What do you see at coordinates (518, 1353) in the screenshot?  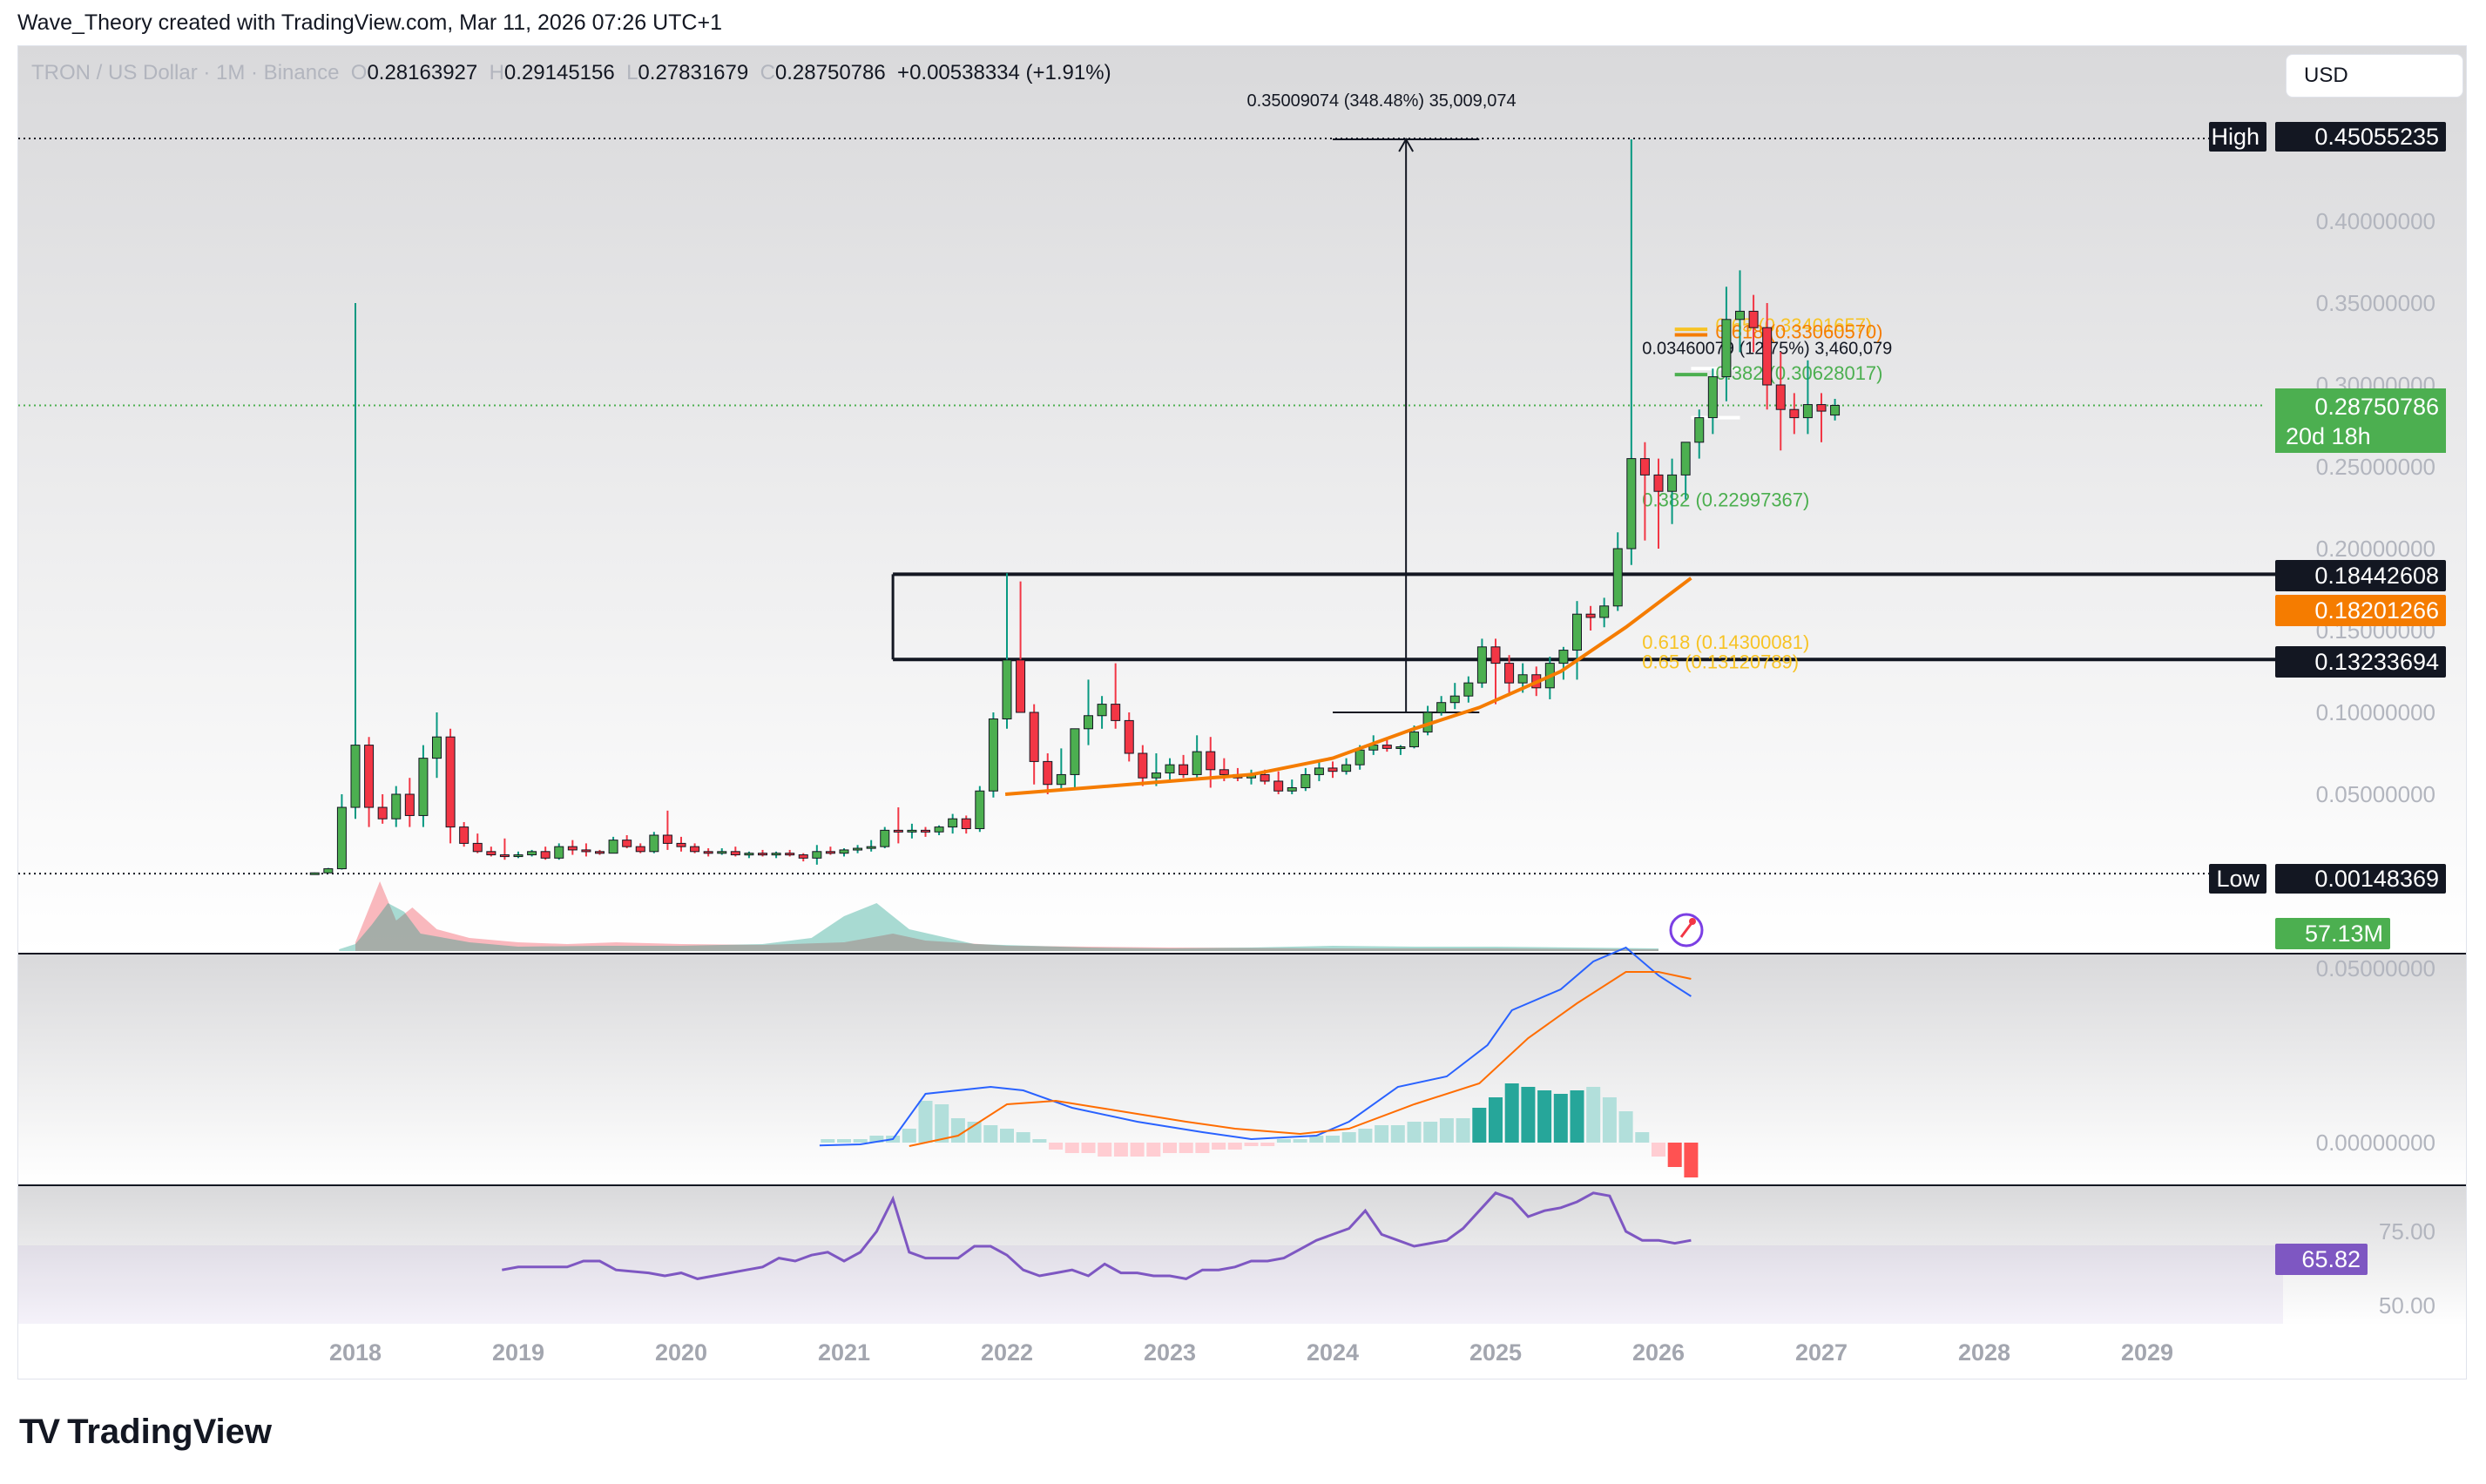 I see `time-tick: 2019` at bounding box center [518, 1353].